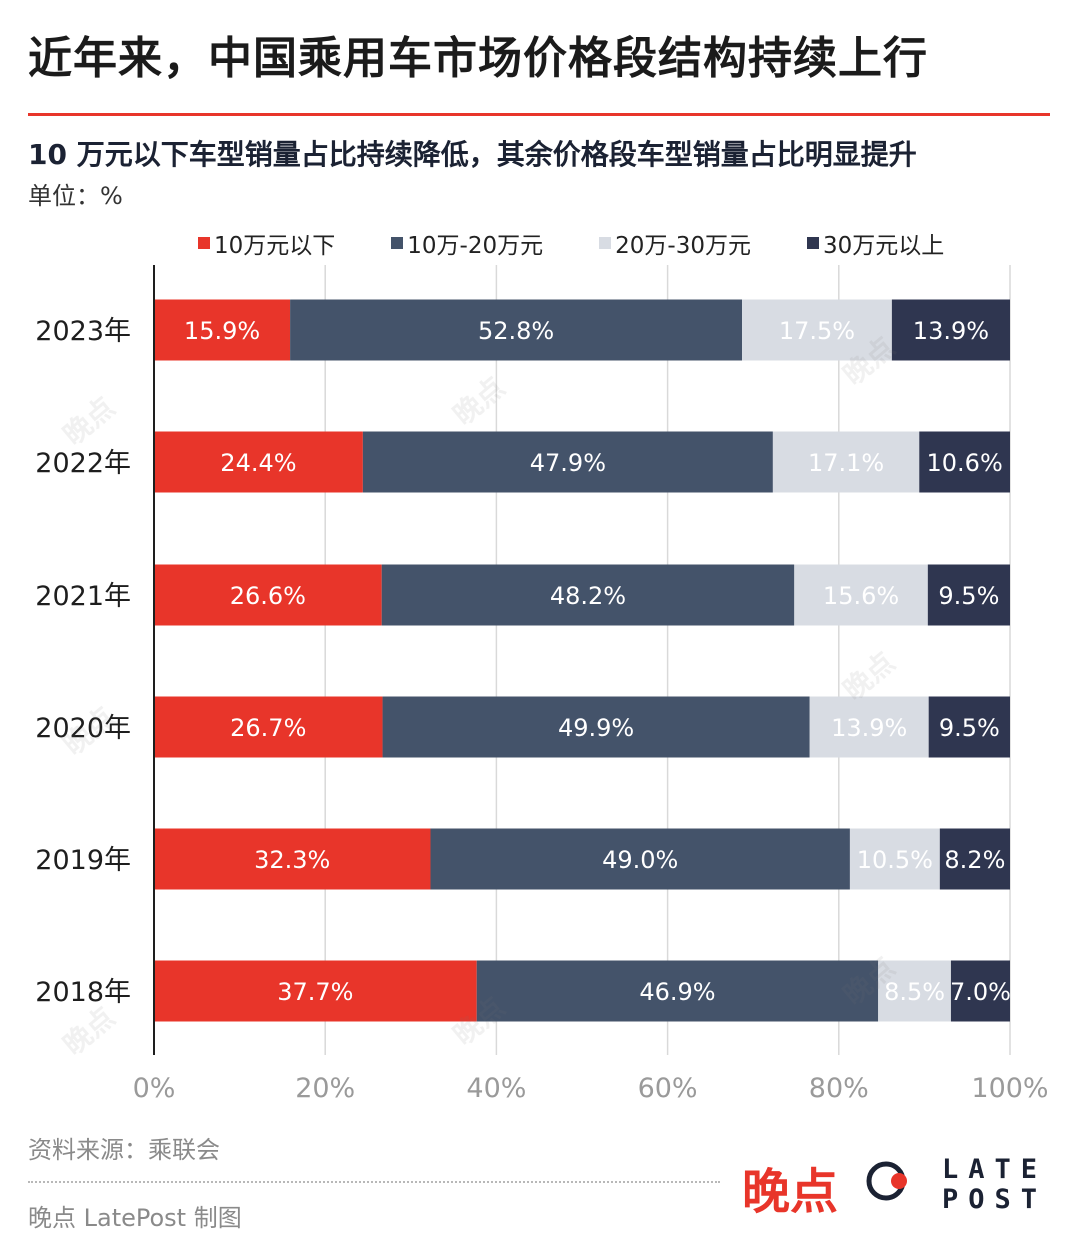 Image resolution: width=1080 pixels, height=1247 pixels. I want to click on legend-item-20w-30w: 20万-30万元, so click(675, 243).